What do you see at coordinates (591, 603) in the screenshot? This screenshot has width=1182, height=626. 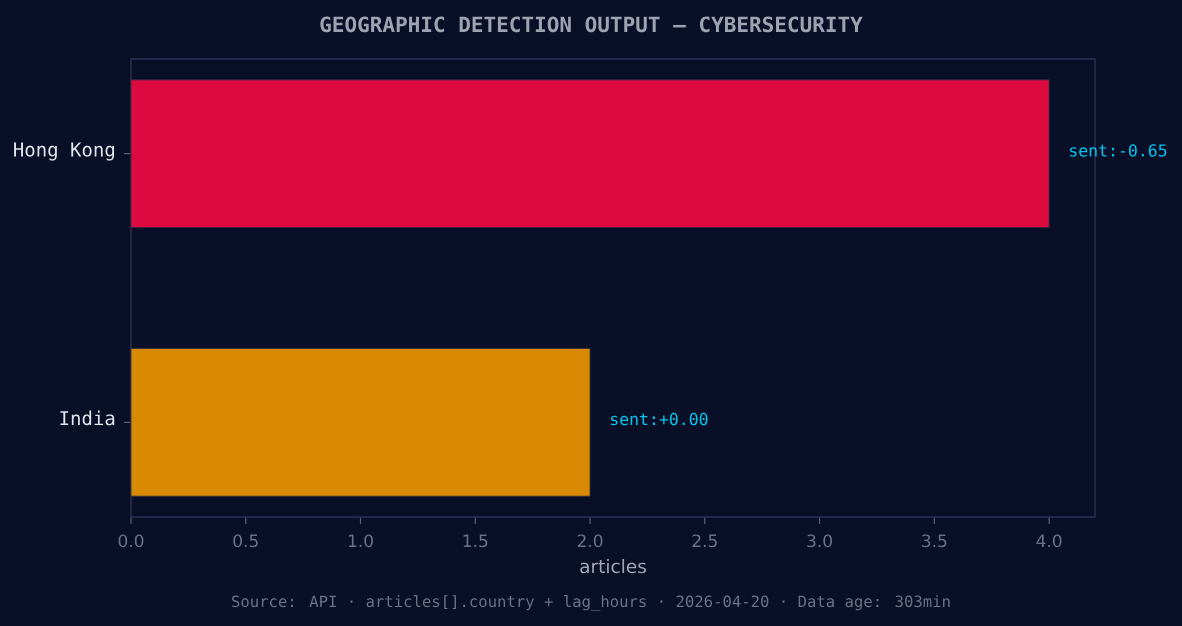 I see `source-note: Source: API · articles[].country + lag_hours · 2026-04-20 · Data age: 303min` at bounding box center [591, 603].